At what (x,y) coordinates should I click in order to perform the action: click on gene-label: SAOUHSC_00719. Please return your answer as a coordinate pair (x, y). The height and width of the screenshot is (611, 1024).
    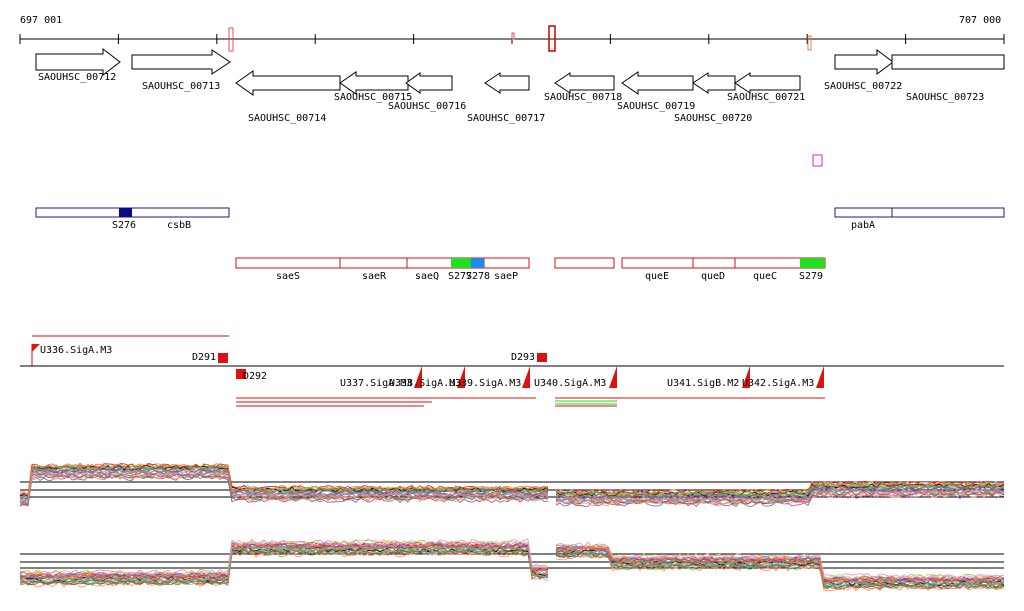
    Looking at the image, I should click on (656, 106).